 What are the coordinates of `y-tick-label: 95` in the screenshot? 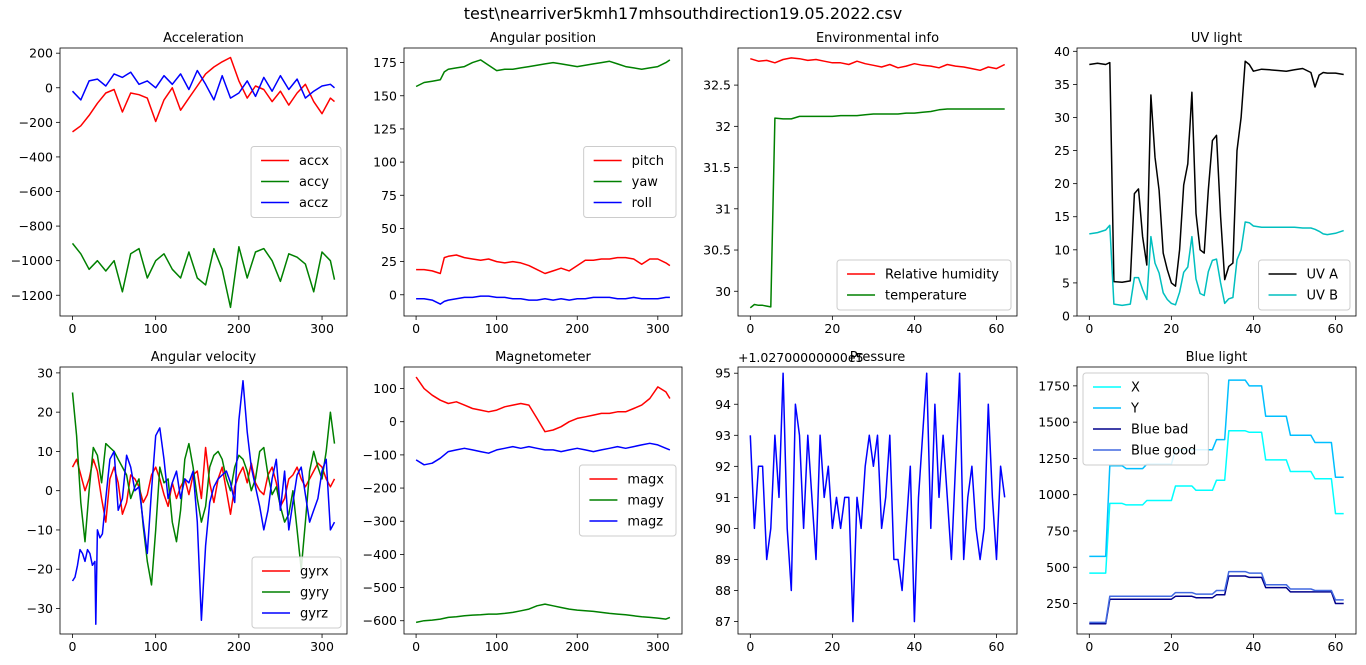 It's located at (723, 373).